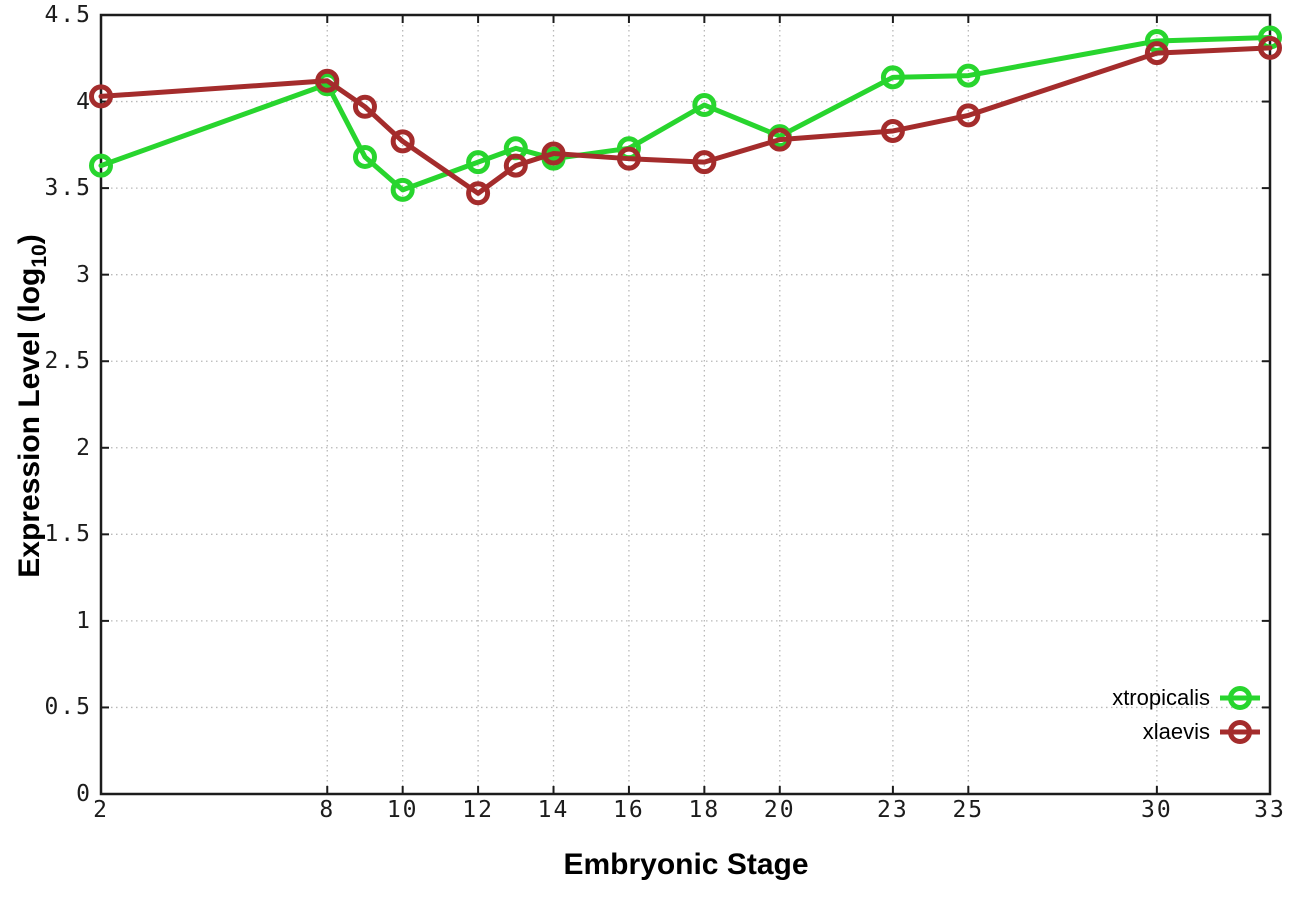 This screenshot has width=1296, height=907. I want to click on x-tick-label: 23, so click(893, 810).